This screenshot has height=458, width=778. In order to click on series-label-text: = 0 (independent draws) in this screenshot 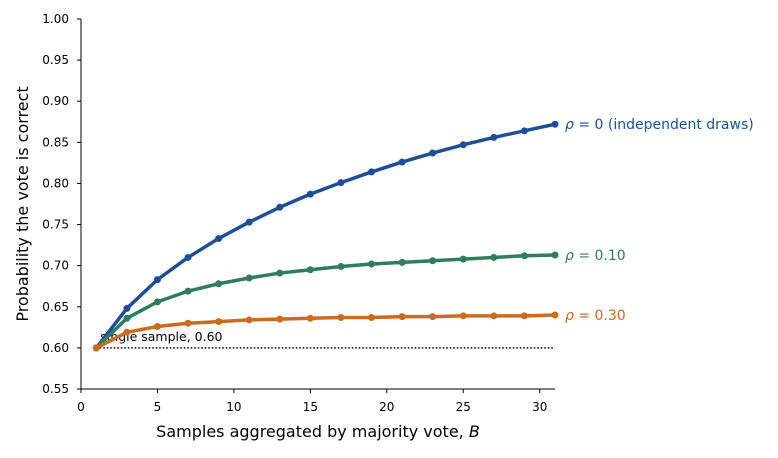, I will do `click(664, 125)`.